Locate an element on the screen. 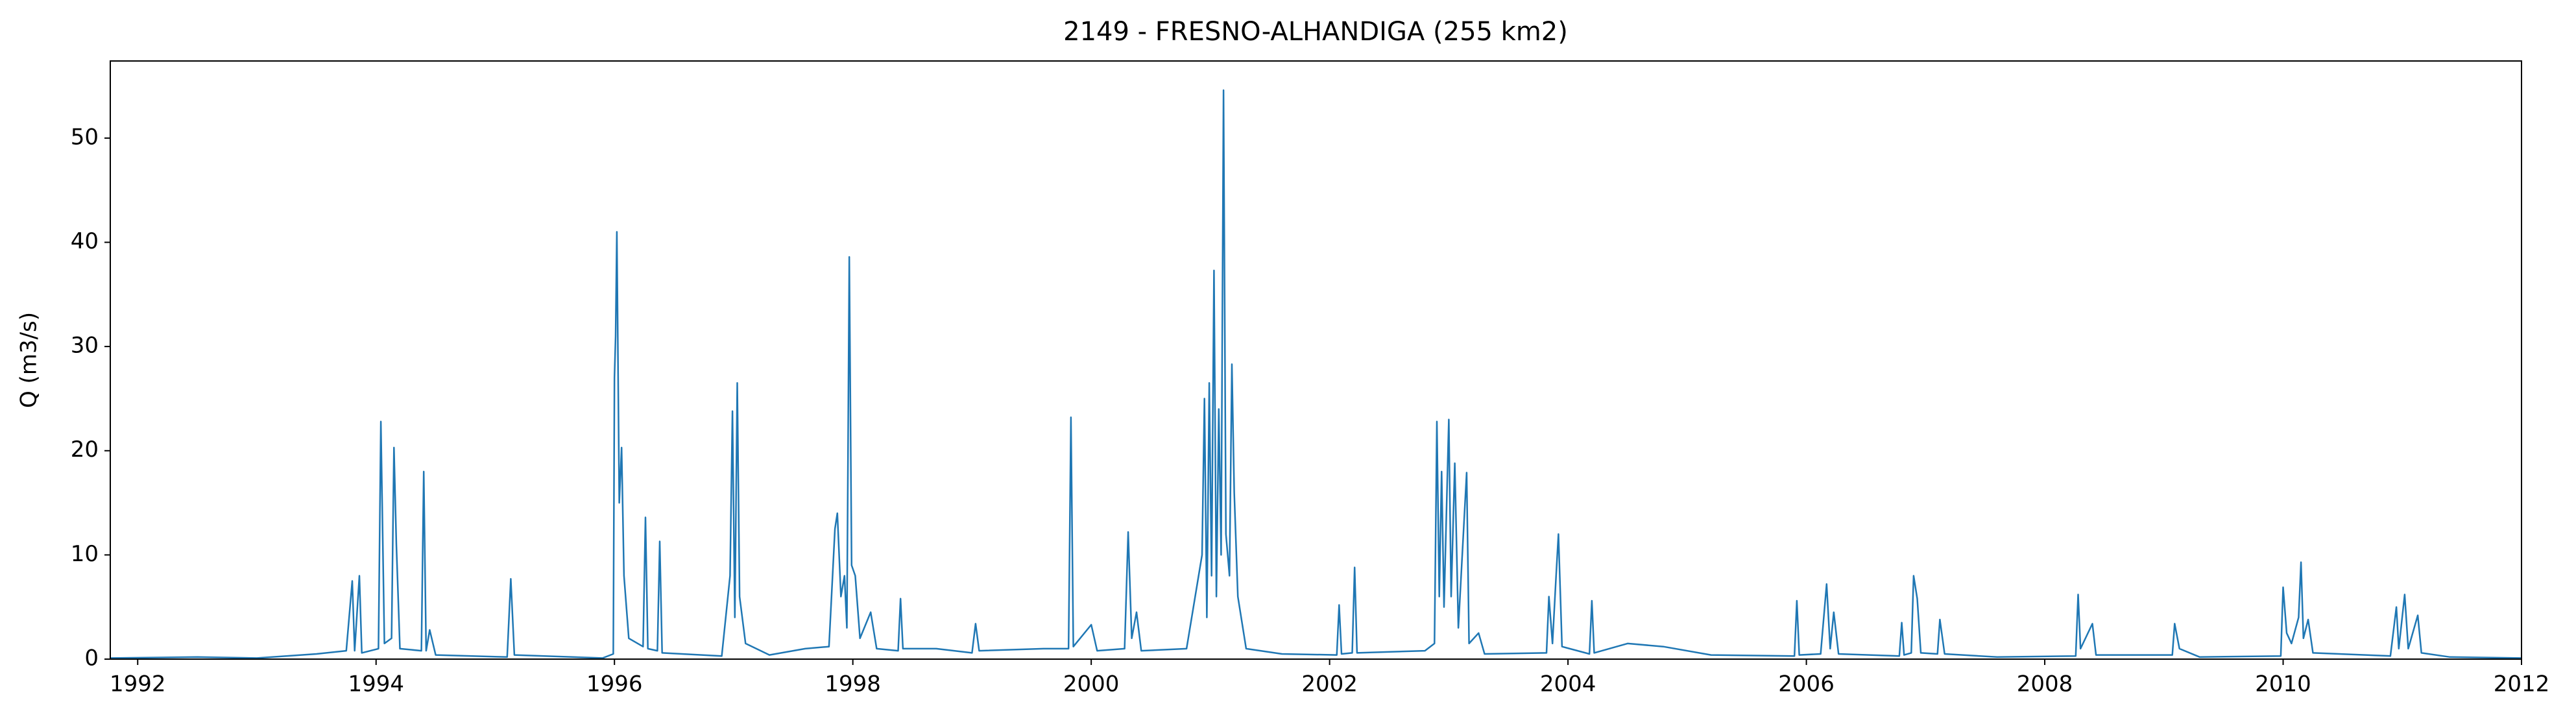 This screenshot has width=2576, height=724. y-tick-label: 30 is located at coordinates (85, 346).